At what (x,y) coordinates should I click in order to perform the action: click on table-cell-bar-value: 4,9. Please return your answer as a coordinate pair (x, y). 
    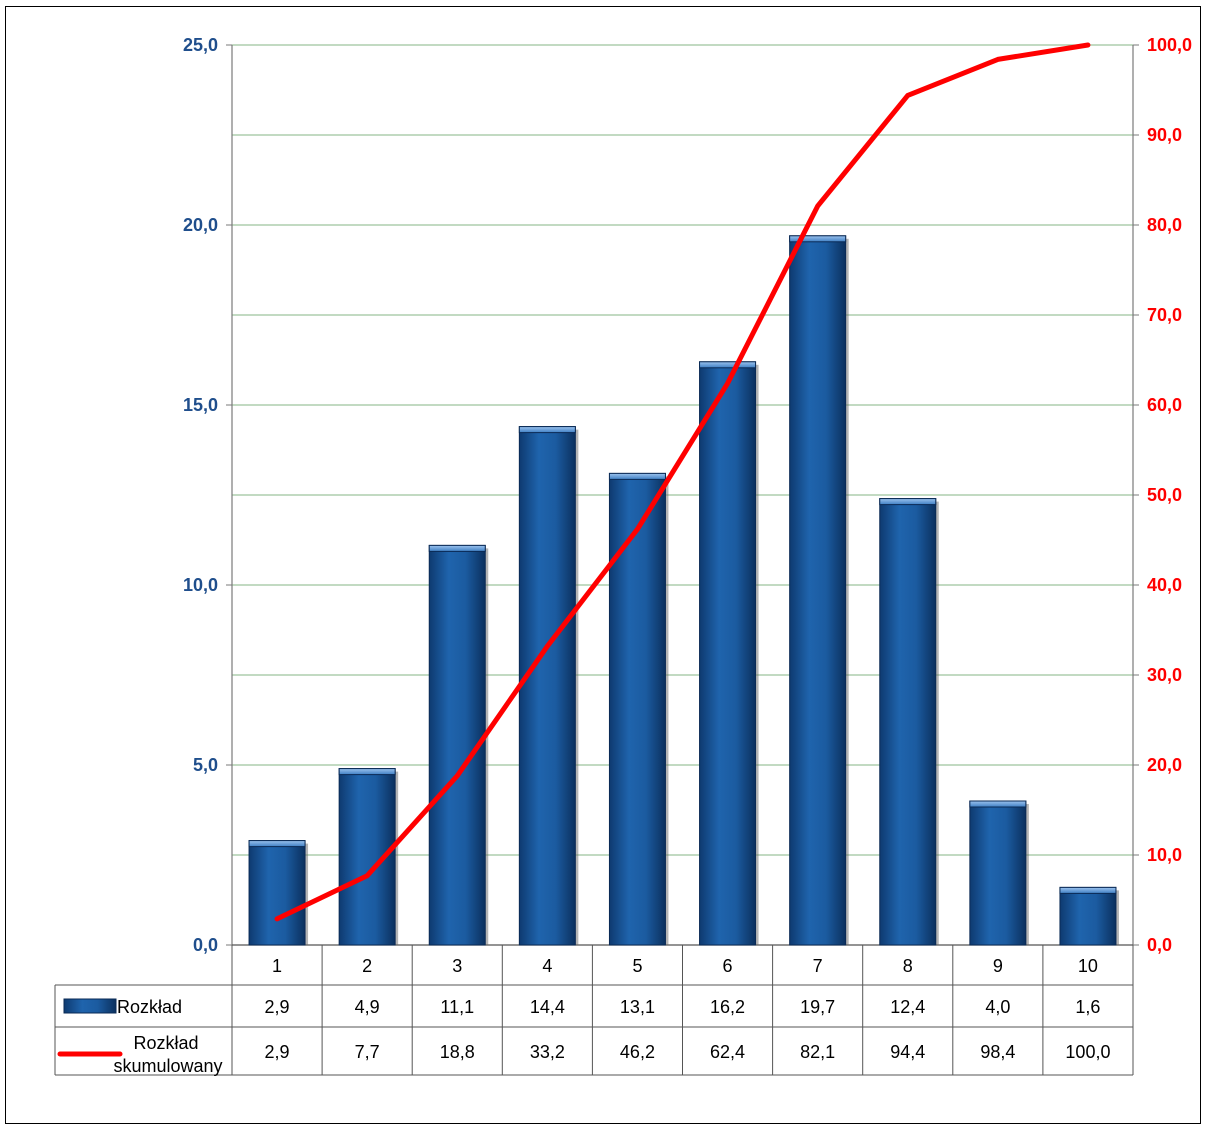
    Looking at the image, I should click on (367, 1007).